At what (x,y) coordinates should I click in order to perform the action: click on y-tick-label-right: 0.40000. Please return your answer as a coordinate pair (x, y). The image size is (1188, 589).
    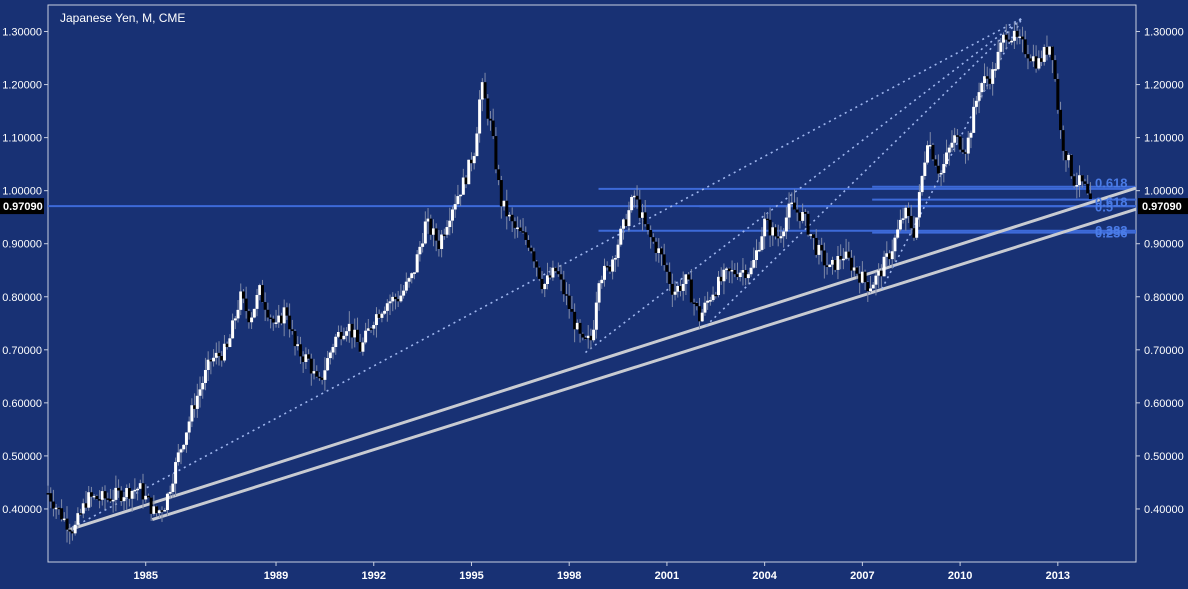
    Looking at the image, I should click on (1164, 510).